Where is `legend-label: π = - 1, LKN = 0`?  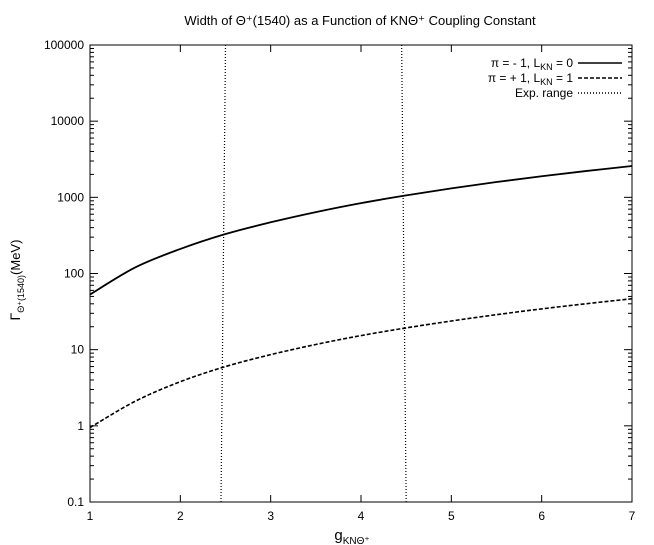
legend-label: π = - 1, LKN = 0 is located at coordinates (532, 64).